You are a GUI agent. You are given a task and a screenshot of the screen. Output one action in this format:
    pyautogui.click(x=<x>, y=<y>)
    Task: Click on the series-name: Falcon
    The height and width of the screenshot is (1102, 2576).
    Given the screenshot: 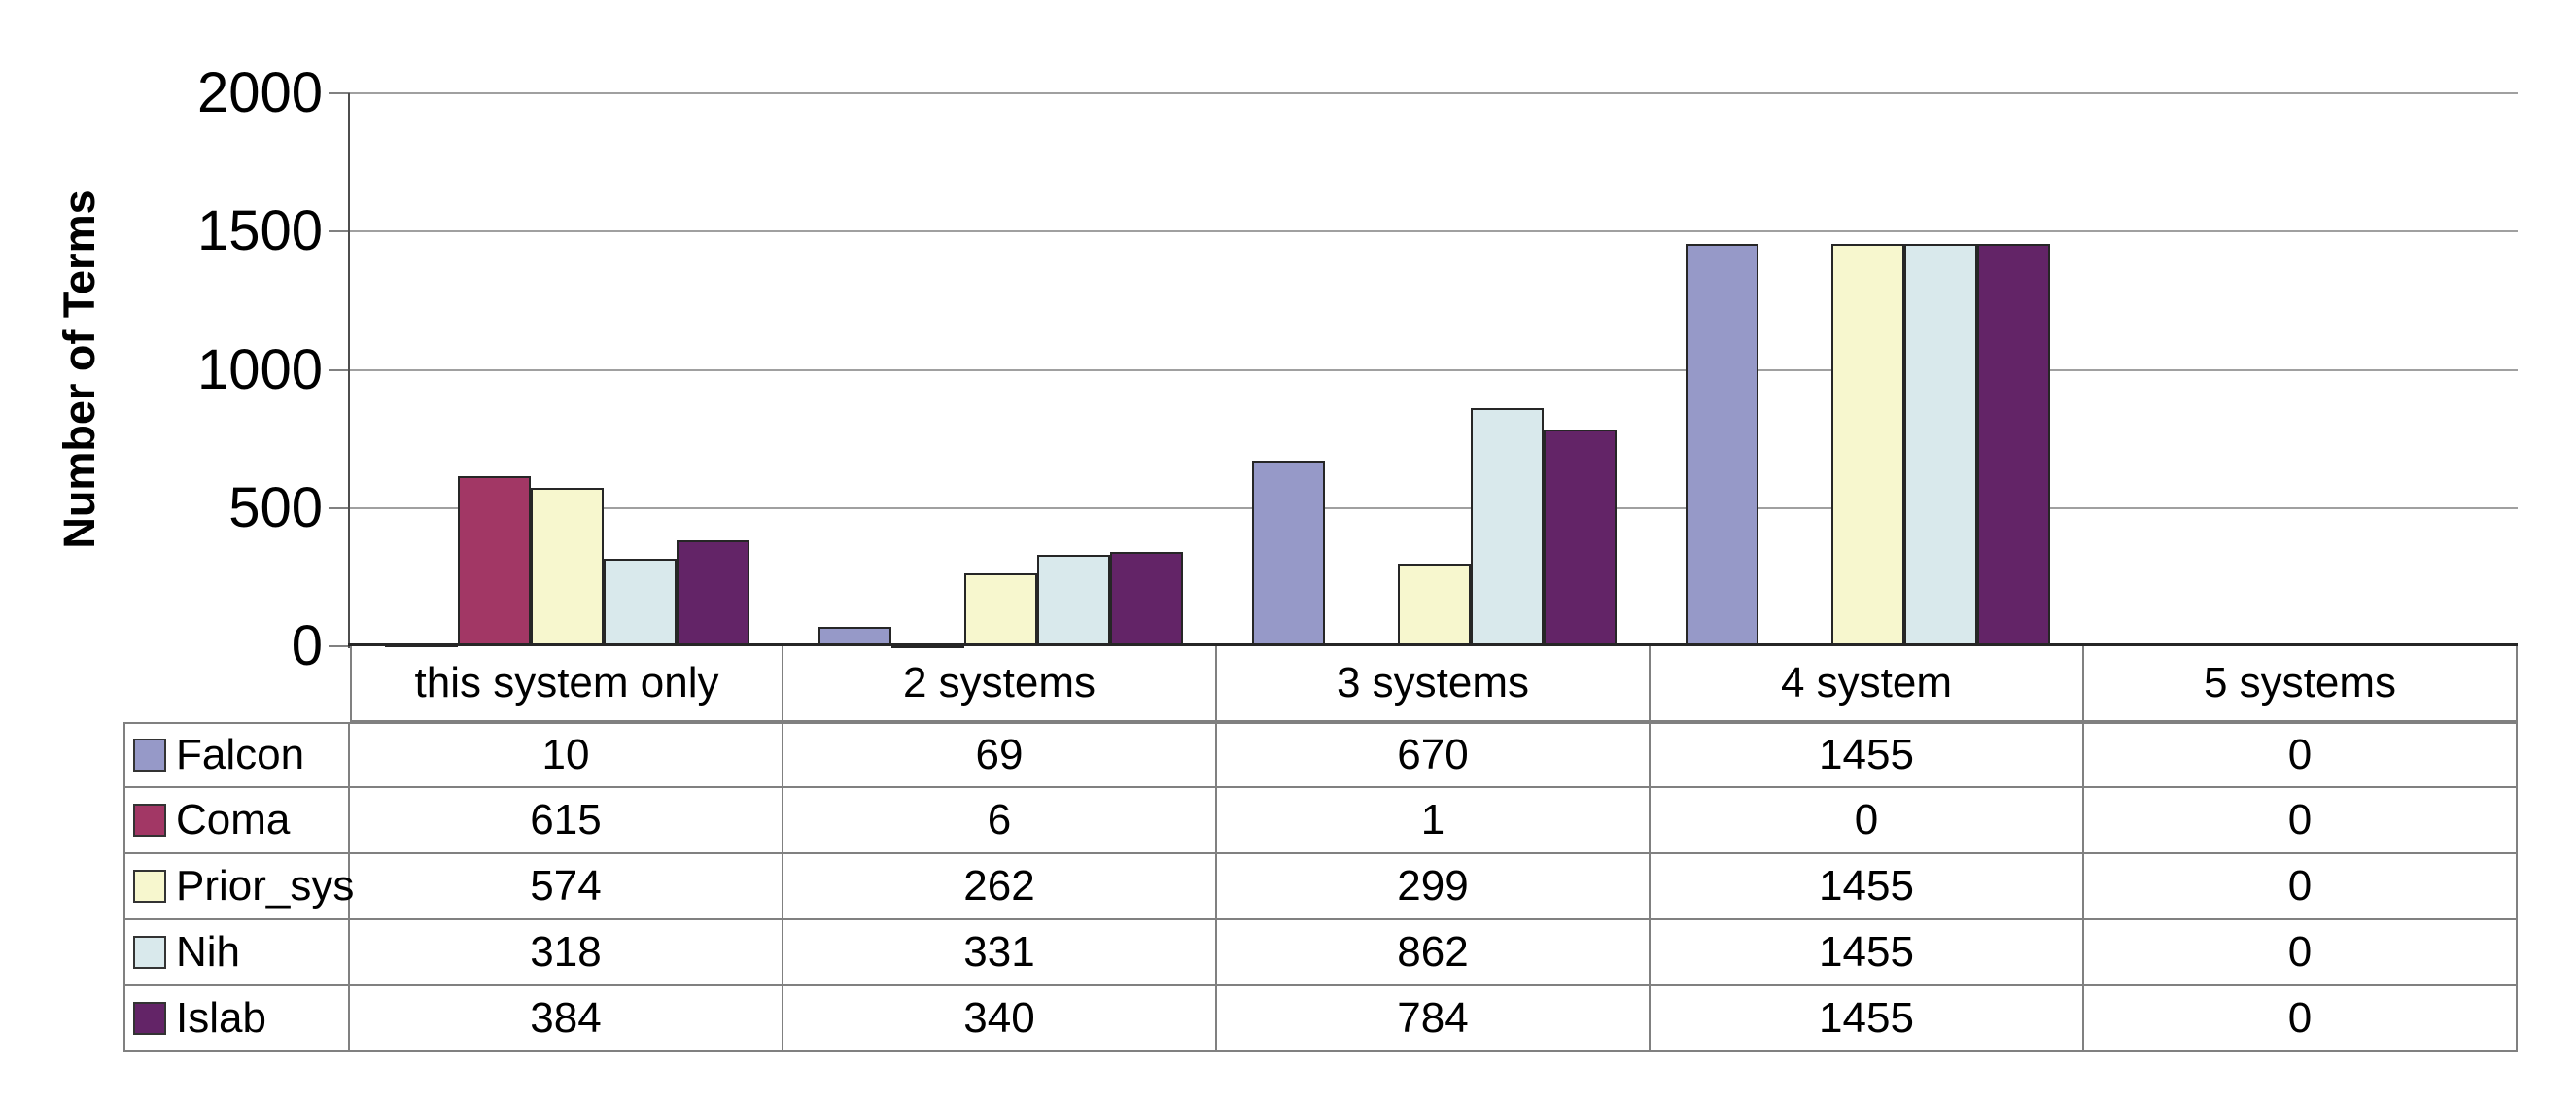 What is the action you would take?
    pyautogui.click(x=240, y=754)
    